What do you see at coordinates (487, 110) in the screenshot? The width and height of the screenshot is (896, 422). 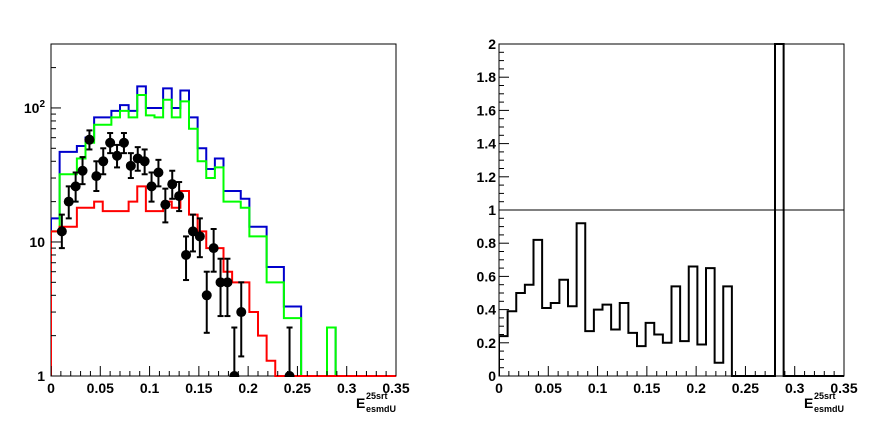 I see `y-tick-label: 1.6` at bounding box center [487, 110].